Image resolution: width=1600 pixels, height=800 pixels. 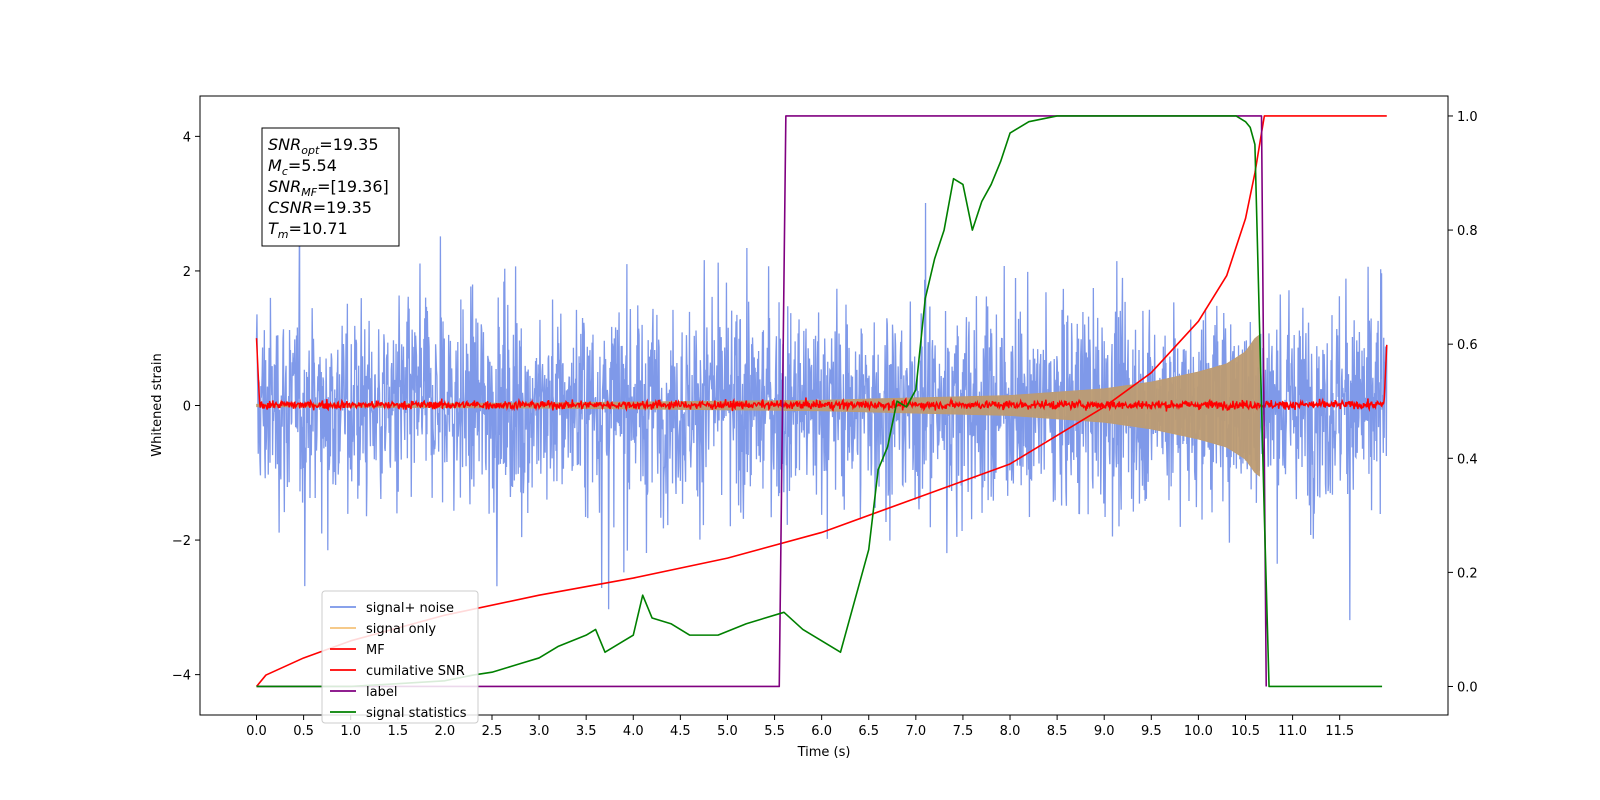 I want to click on y-left-tick-label: 4, so click(x=187, y=137).